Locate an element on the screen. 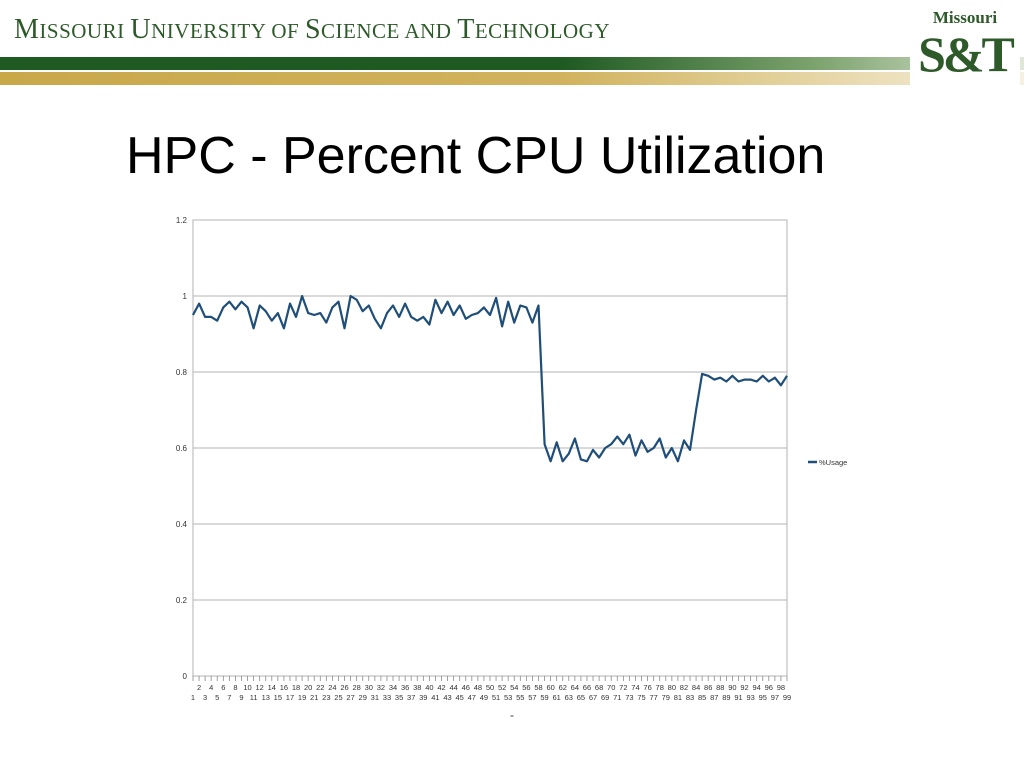 Image resolution: width=1024 pixels, height=768 pixels. x-tick-label: 40 is located at coordinates (429, 687).